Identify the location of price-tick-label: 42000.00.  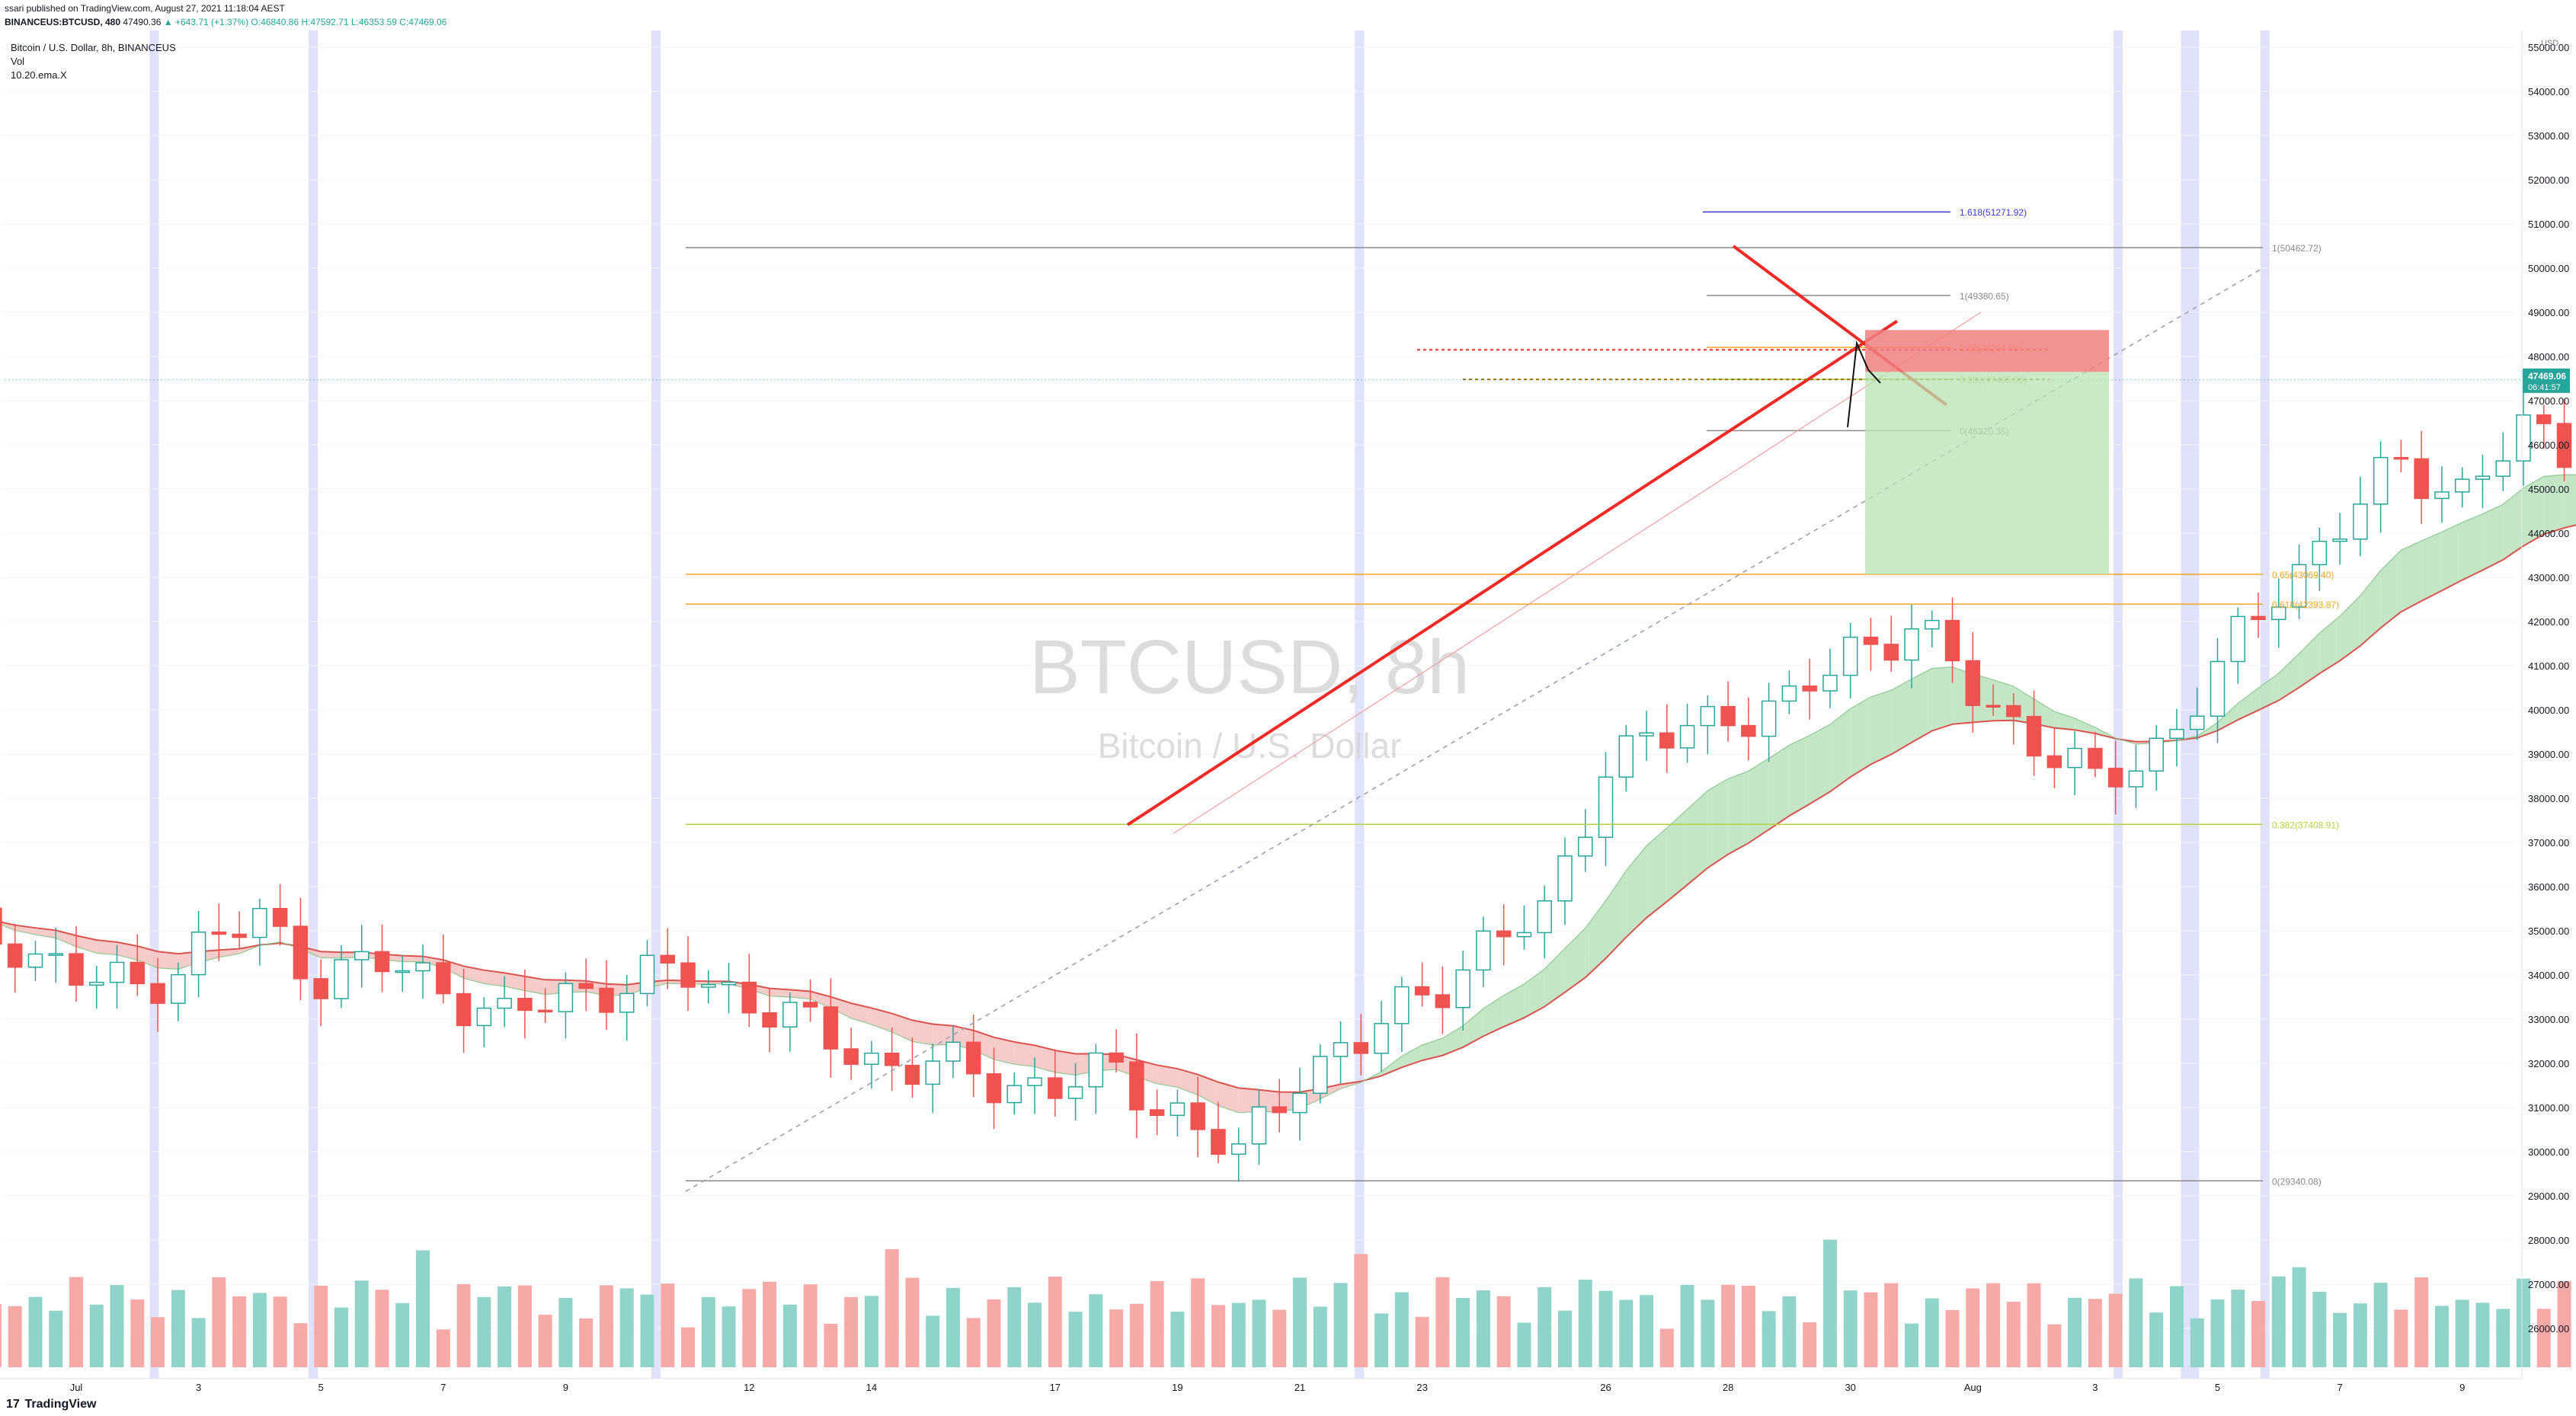
(2548, 622).